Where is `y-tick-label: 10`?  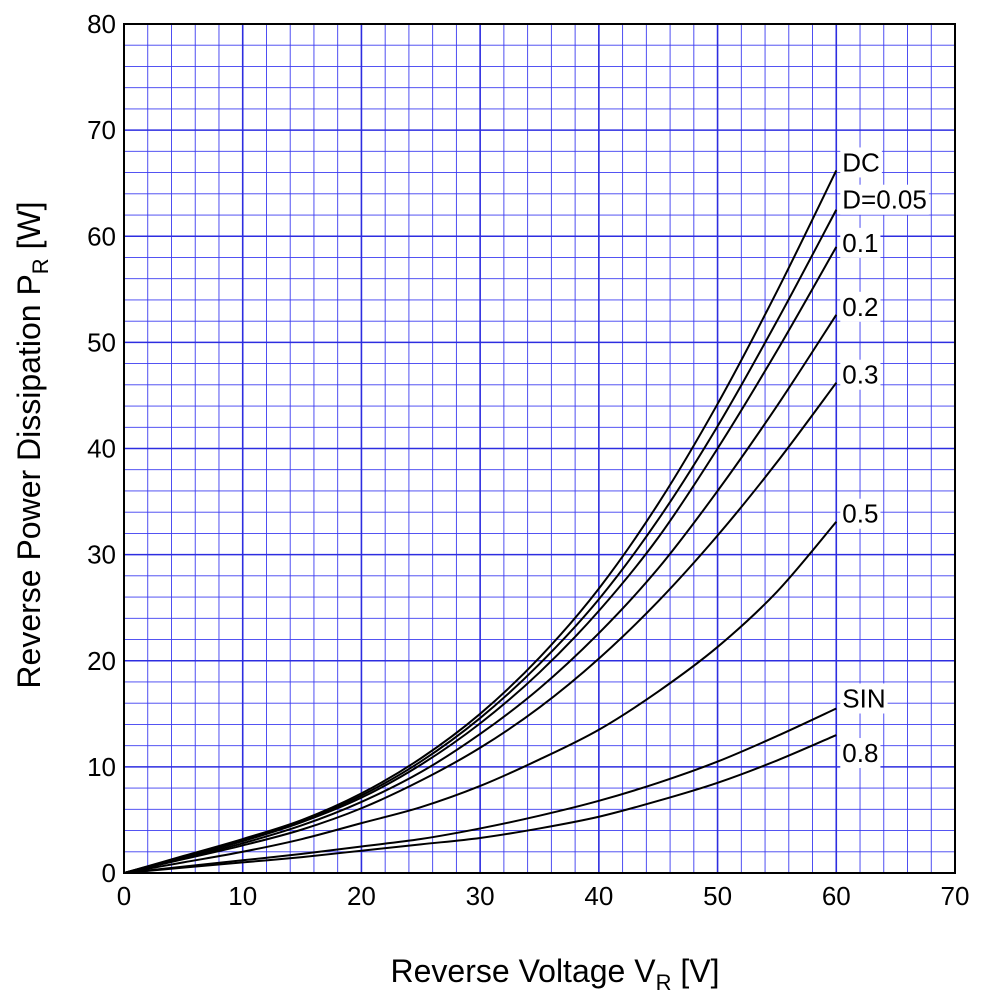
y-tick-label: 10 is located at coordinates (101, 767).